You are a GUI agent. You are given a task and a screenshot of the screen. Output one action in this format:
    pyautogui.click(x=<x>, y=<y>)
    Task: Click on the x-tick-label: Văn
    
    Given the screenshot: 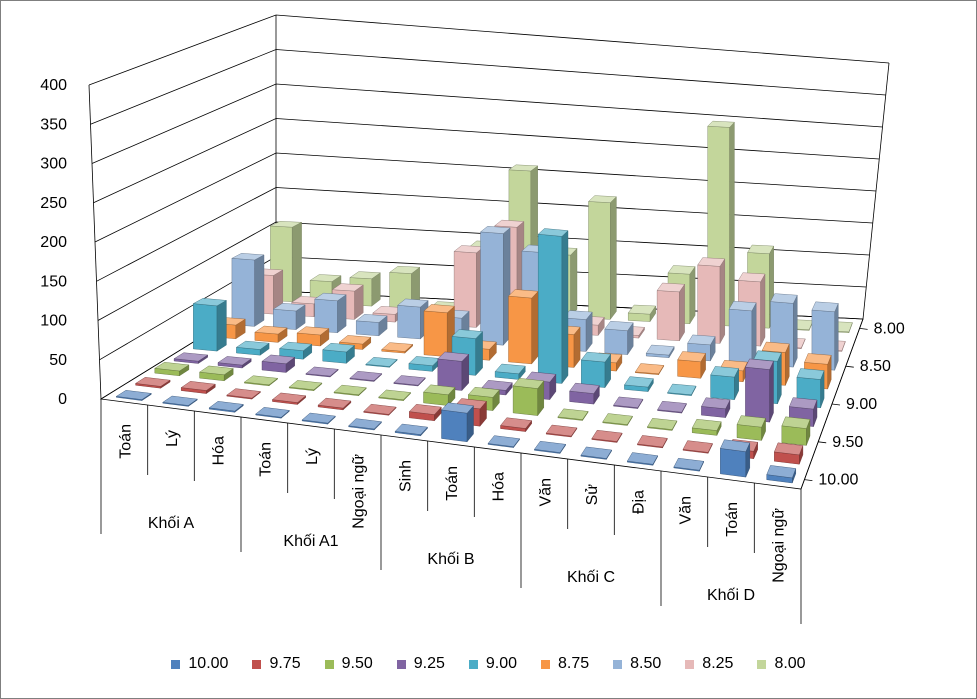 What is the action you would take?
    pyautogui.click(x=545, y=492)
    